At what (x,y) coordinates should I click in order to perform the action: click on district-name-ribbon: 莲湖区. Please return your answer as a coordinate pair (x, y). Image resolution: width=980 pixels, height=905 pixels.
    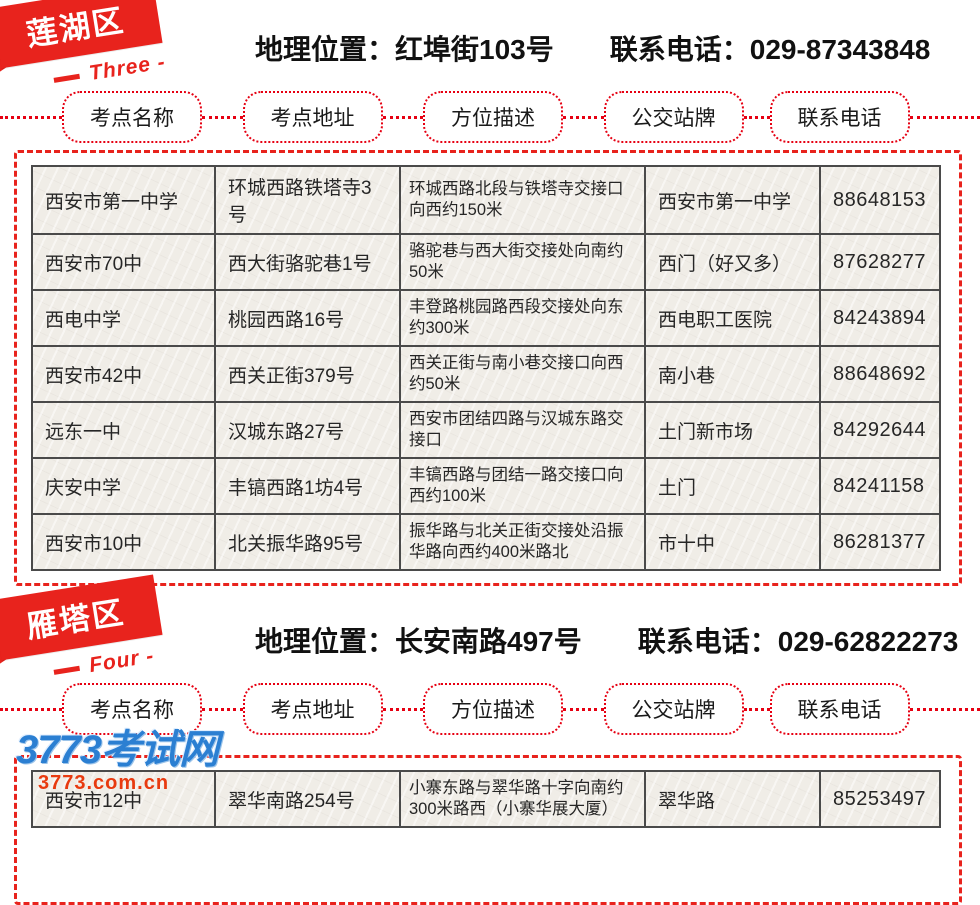
    Looking at the image, I should click on (81, 34).